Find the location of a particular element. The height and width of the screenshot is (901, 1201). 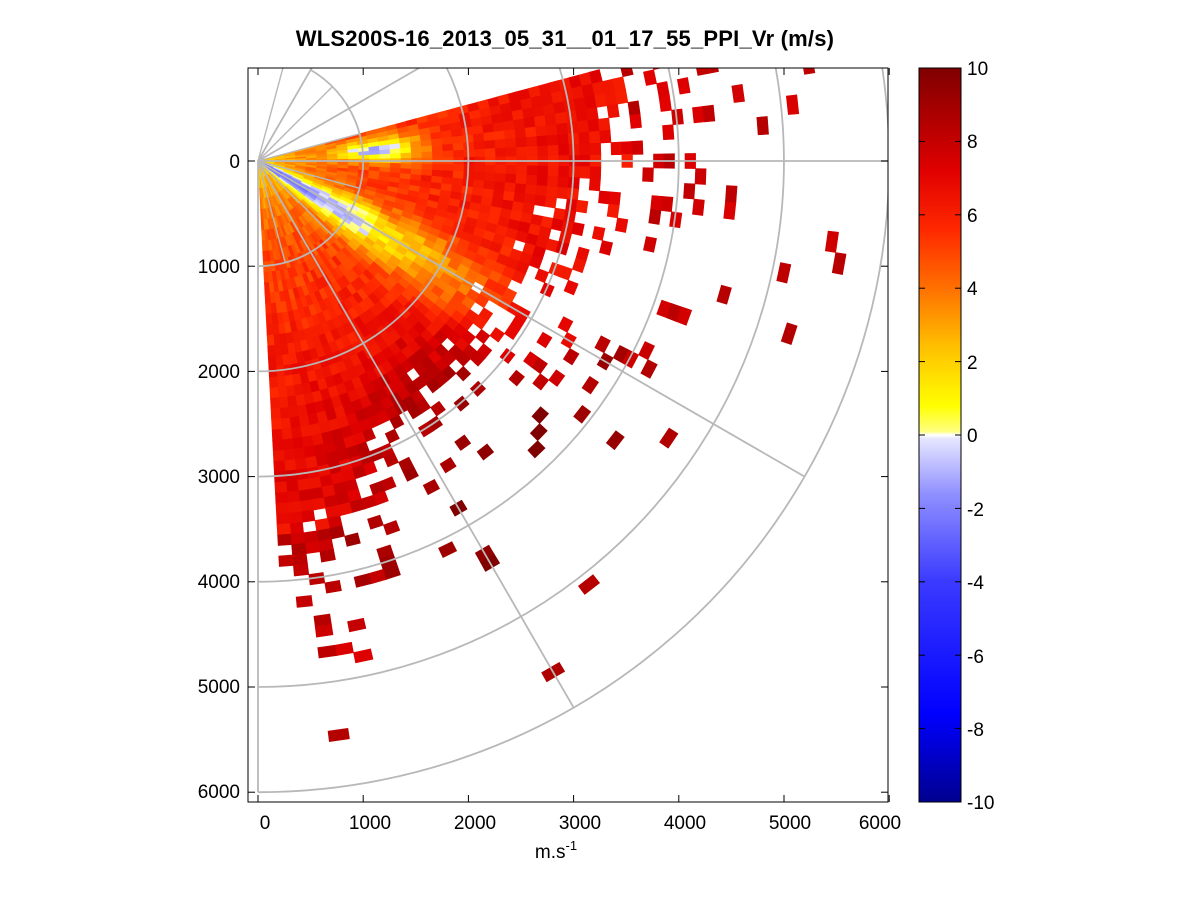

colorbar-tick-label: 2 is located at coordinates (972, 363).